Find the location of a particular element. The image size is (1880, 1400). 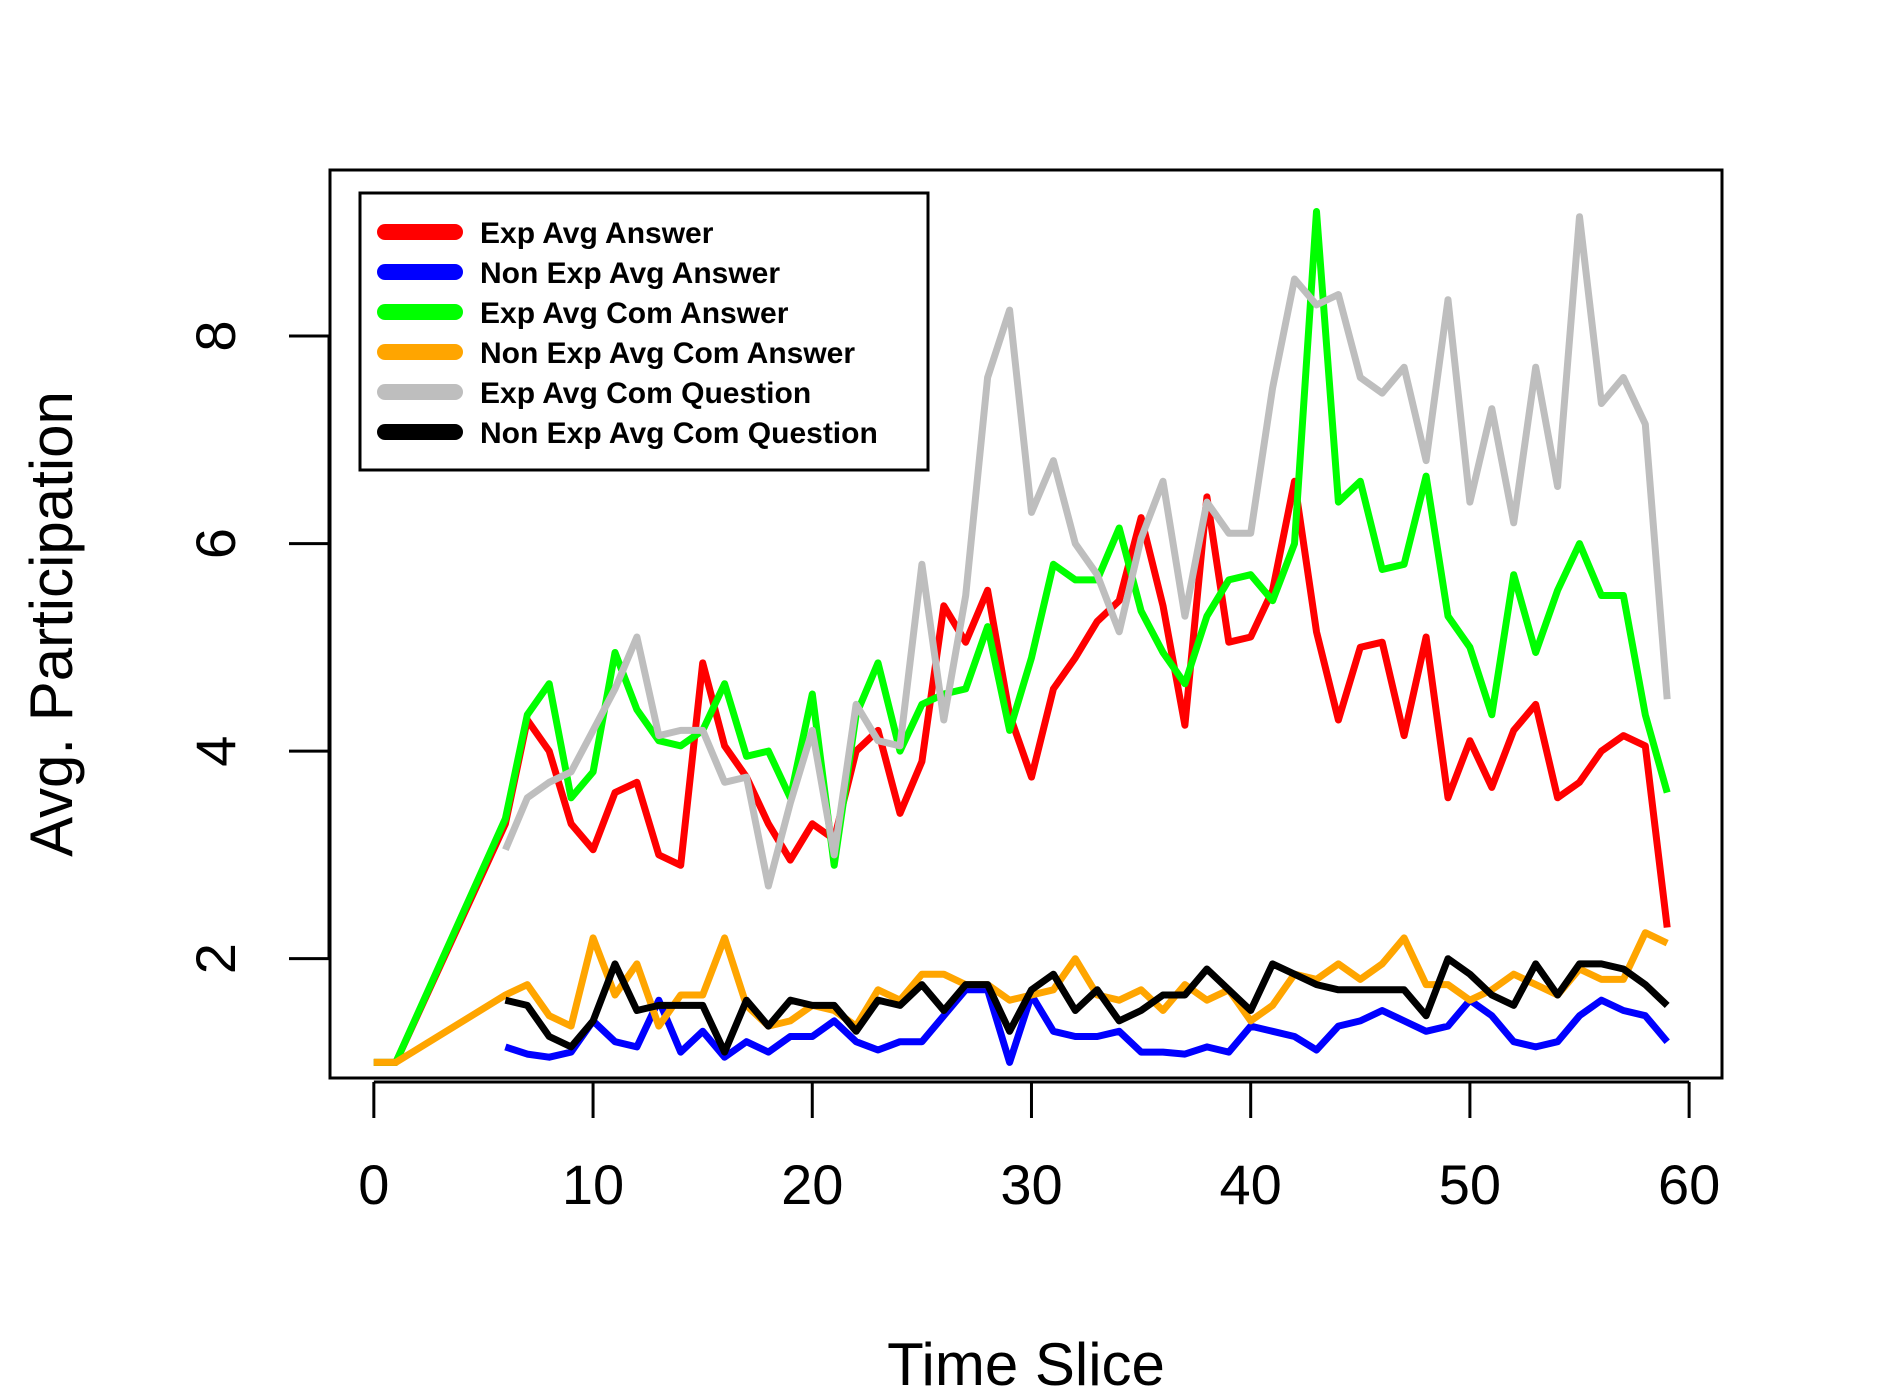

x-tick-label-2: 20 is located at coordinates (812, 1184).